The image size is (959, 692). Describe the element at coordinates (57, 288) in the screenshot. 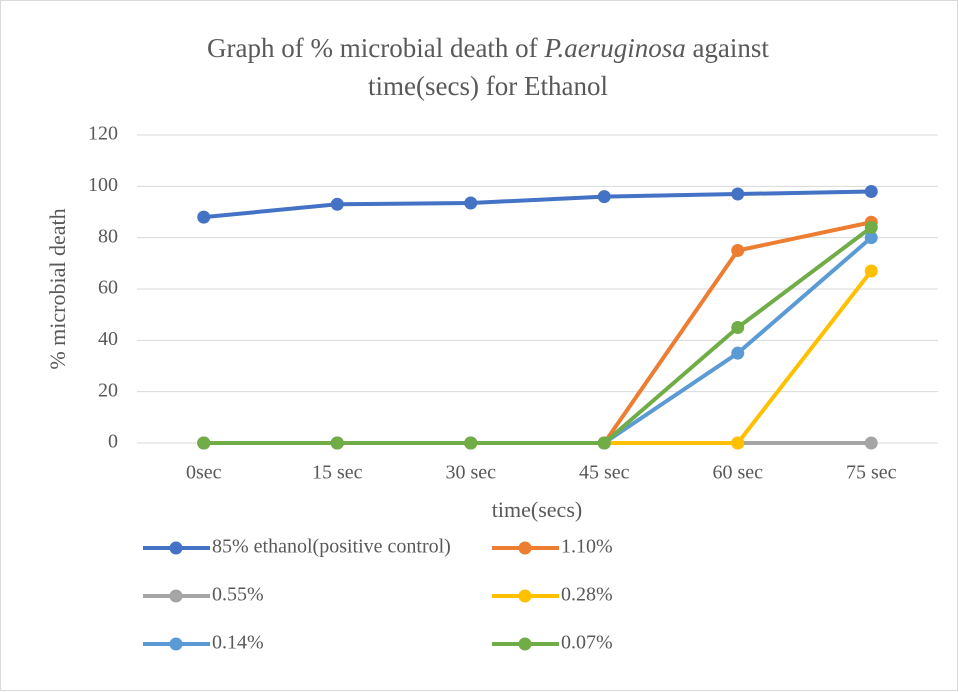

I see `y-axis-title: % microbial death` at that location.